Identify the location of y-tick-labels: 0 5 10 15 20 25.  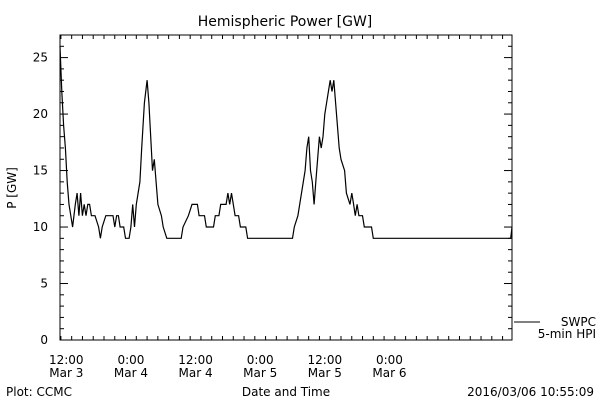
(40, 199).